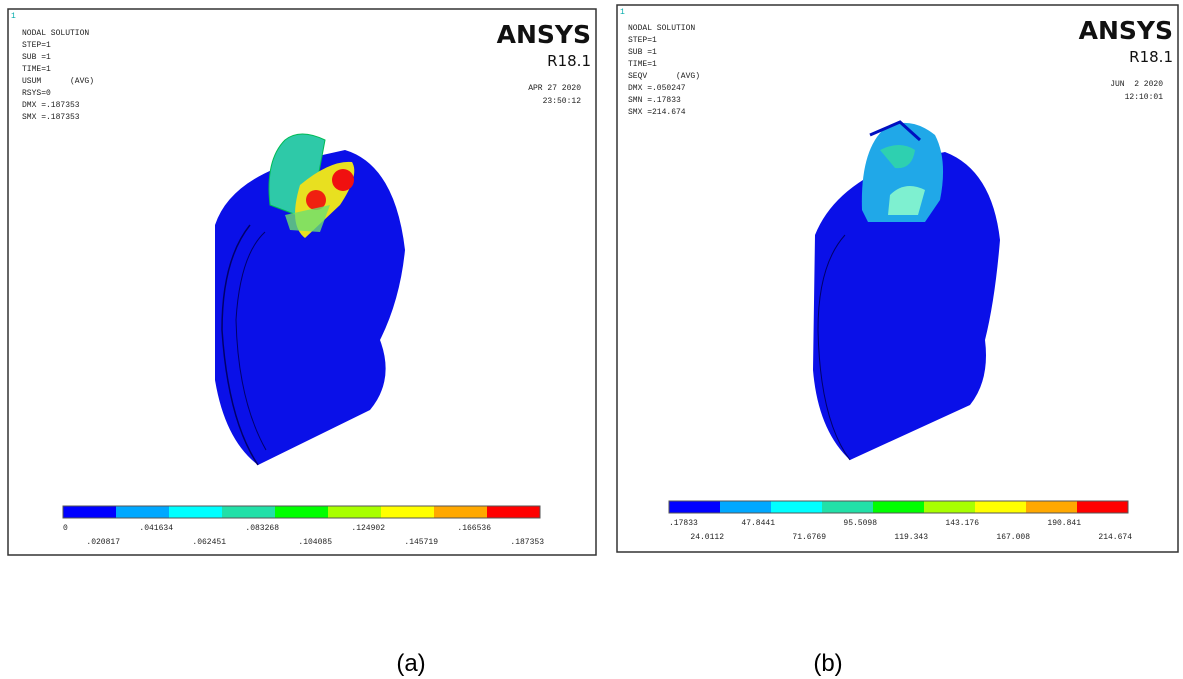 The image size is (1183, 679). What do you see at coordinates (527, 542) in the screenshot?
I see `legend-label: .187353` at bounding box center [527, 542].